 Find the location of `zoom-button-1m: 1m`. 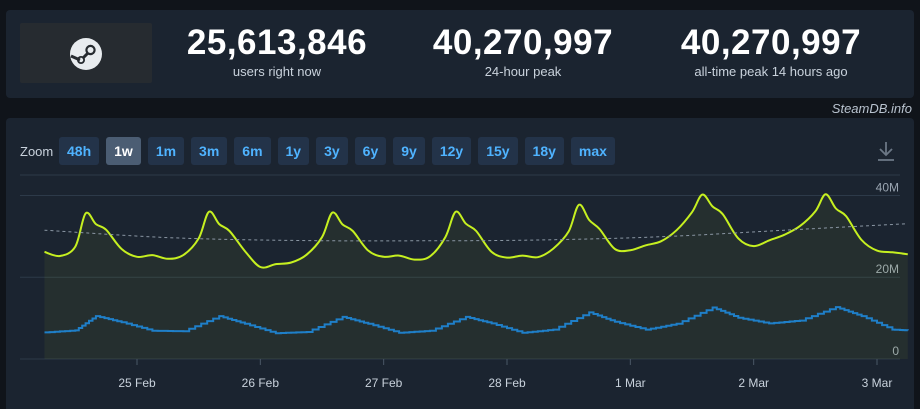

zoom-button-1m: 1m is located at coordinates (166, 151).